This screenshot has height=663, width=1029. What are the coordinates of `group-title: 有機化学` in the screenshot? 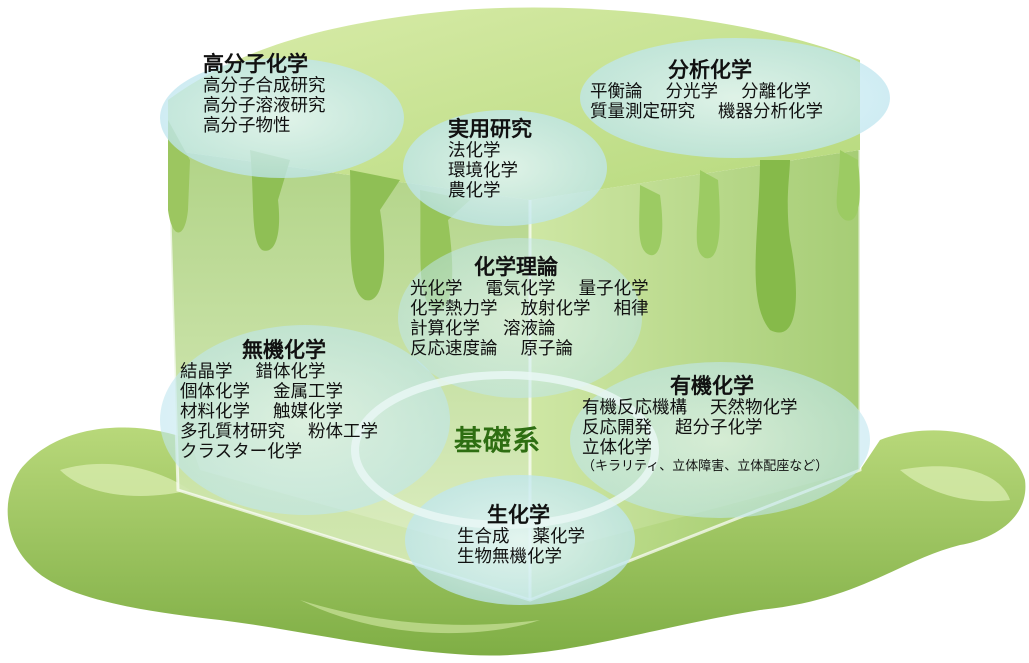 It's located at (712, 386).